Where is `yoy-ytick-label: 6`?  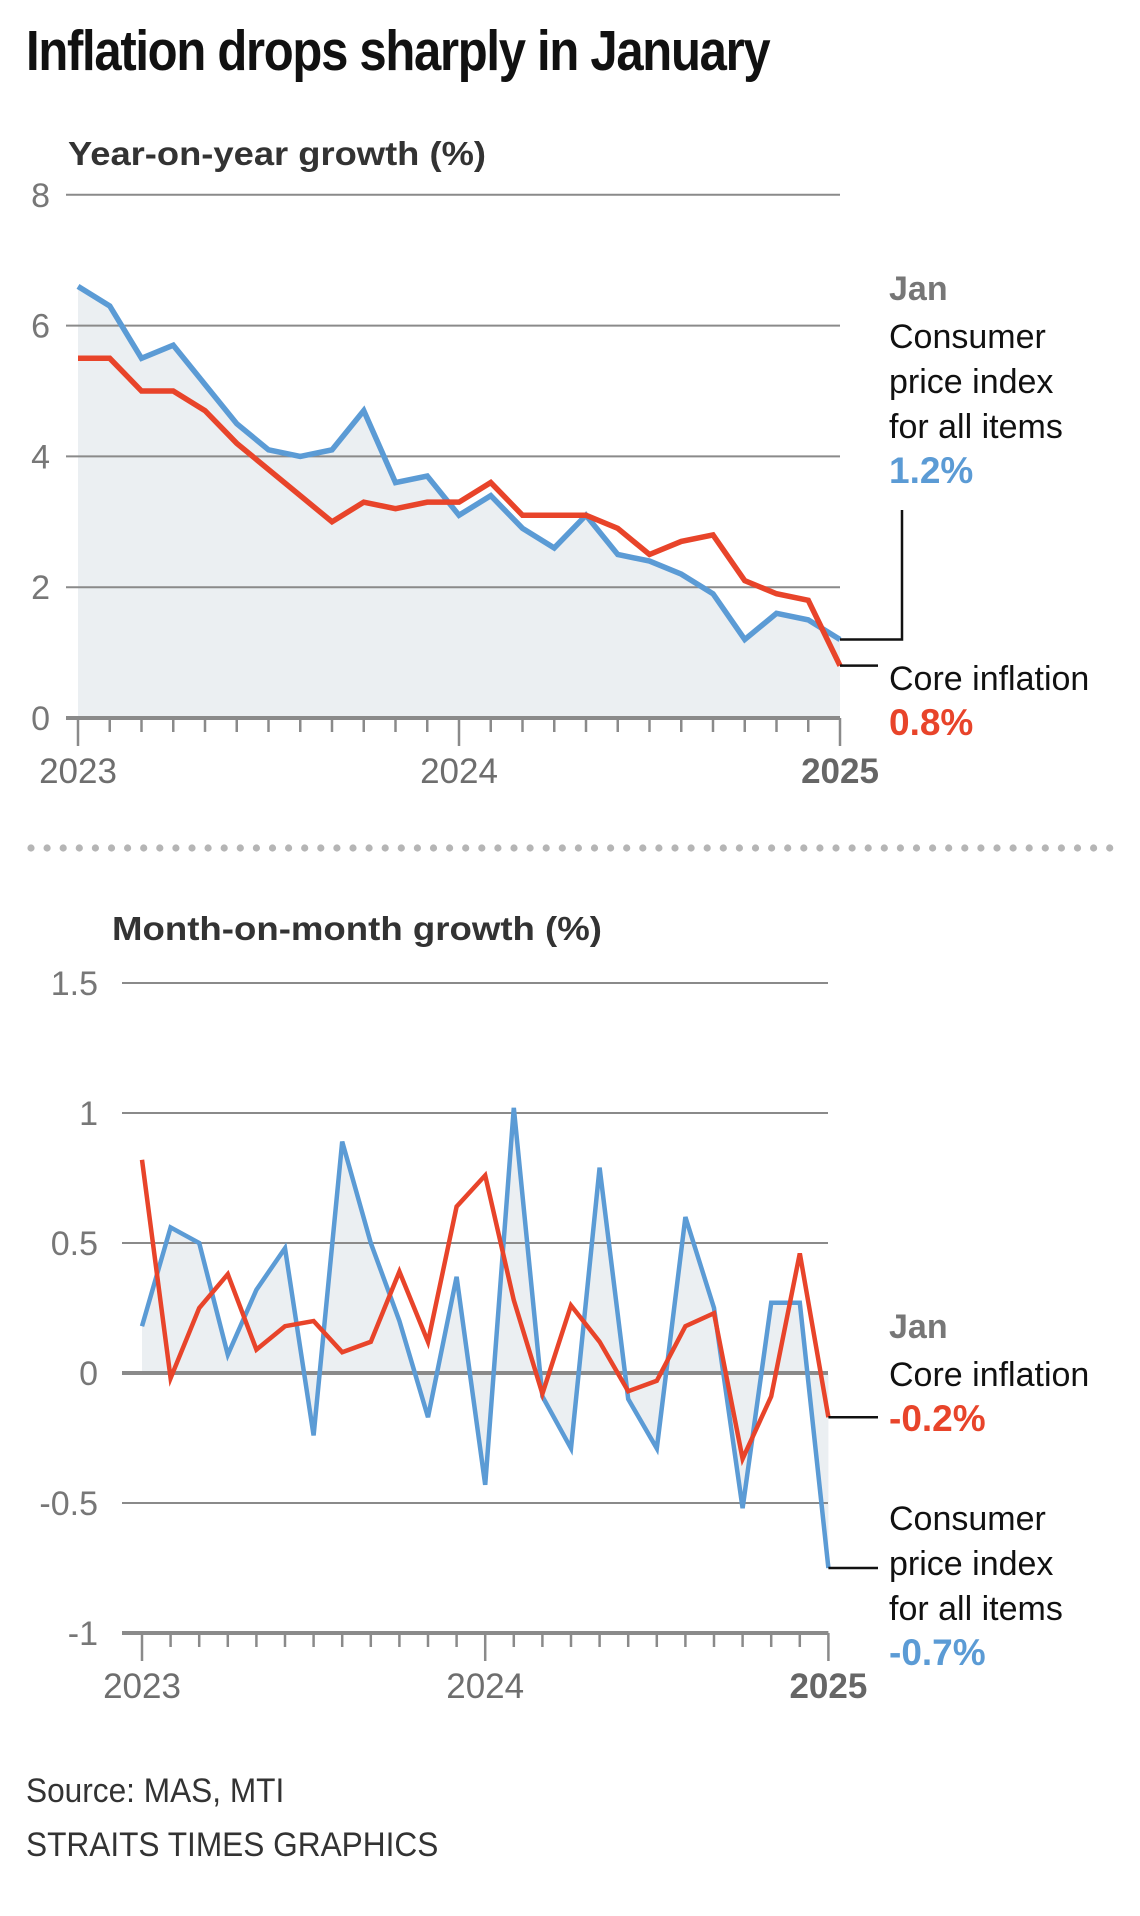 yoy-ytick-label: 6 is located at coordinates (40, 327).